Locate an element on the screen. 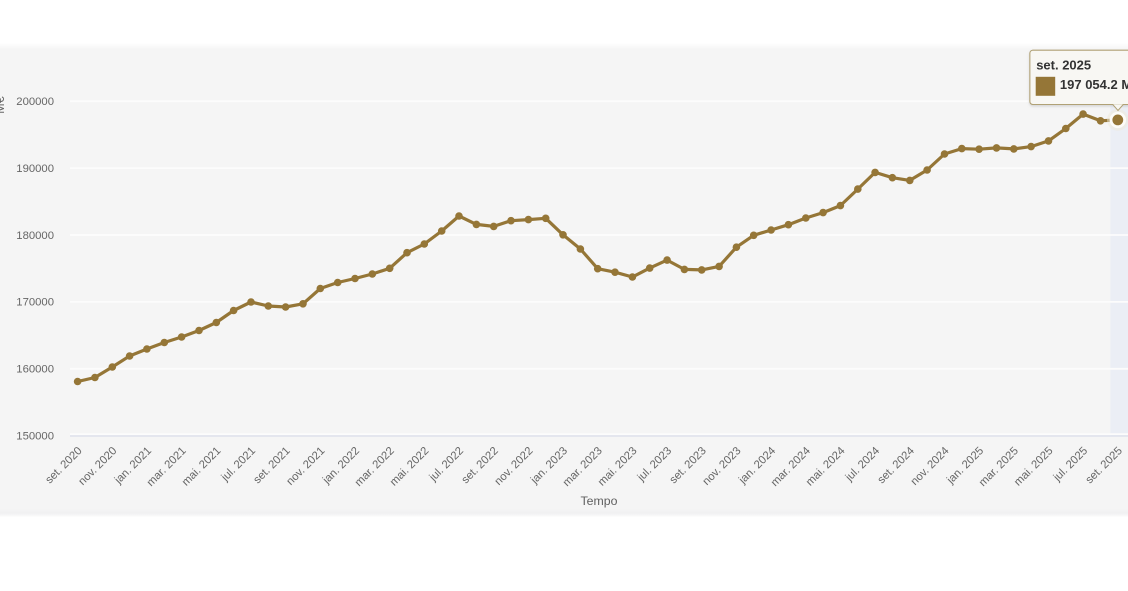 Image resolution: width=1128 pixels, height=591 pixels. svg-text: 197 054.2 M€ is located at coordinates (1094, 84).